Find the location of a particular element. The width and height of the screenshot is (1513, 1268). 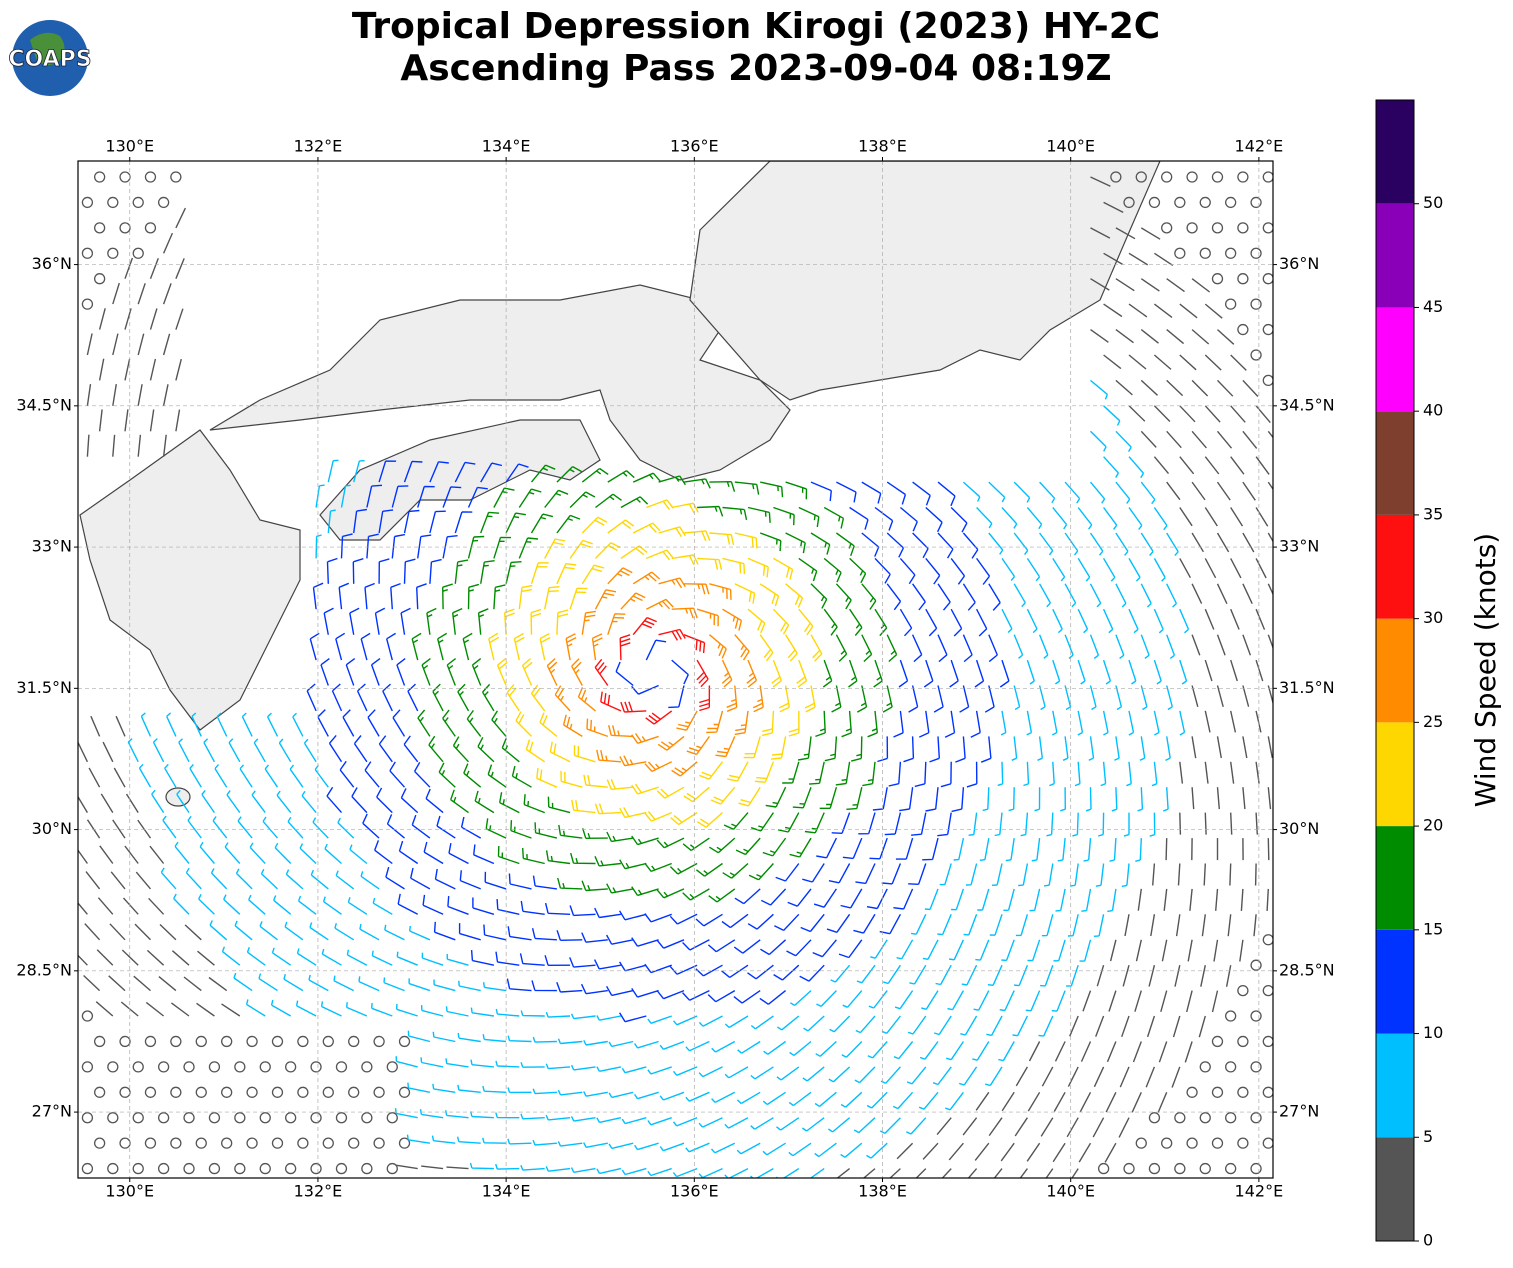

colorbar-segment is located at coordinates (1395, 982).